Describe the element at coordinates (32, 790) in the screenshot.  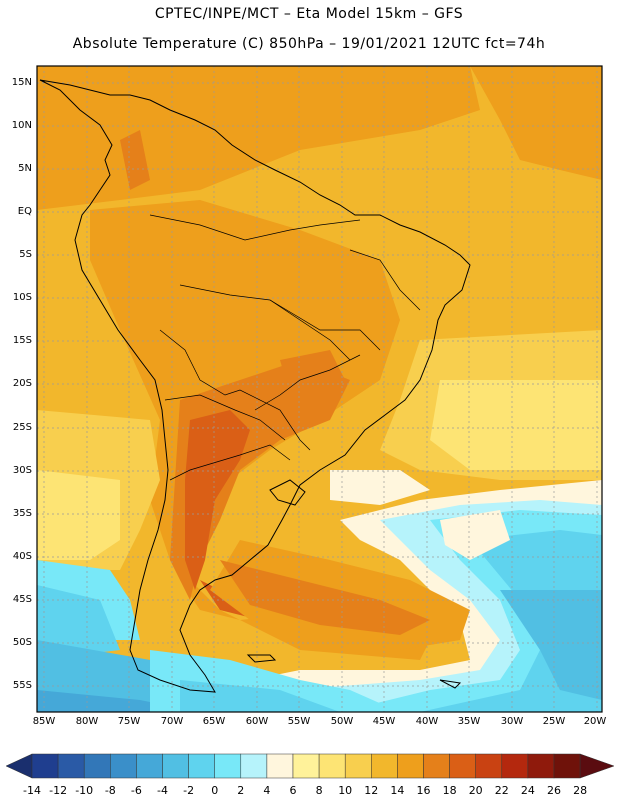
I see `colorbar-label: -14` at that location.